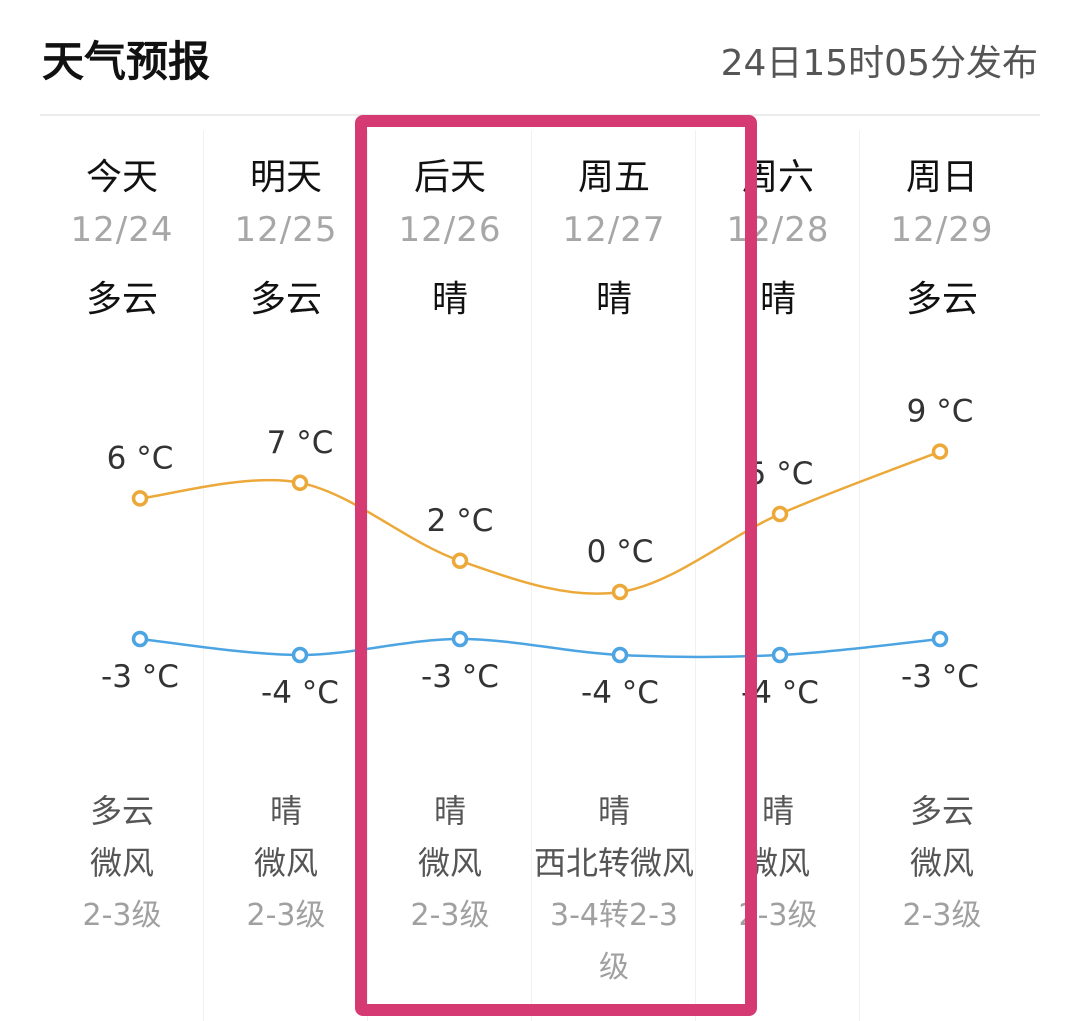 The height and width of the screenshot is (1021, 1080). What do you see at coordinates (140, 458) in the screenshot?
I see `high-temp-label: 6 °C` at bounding box center [140, 458].